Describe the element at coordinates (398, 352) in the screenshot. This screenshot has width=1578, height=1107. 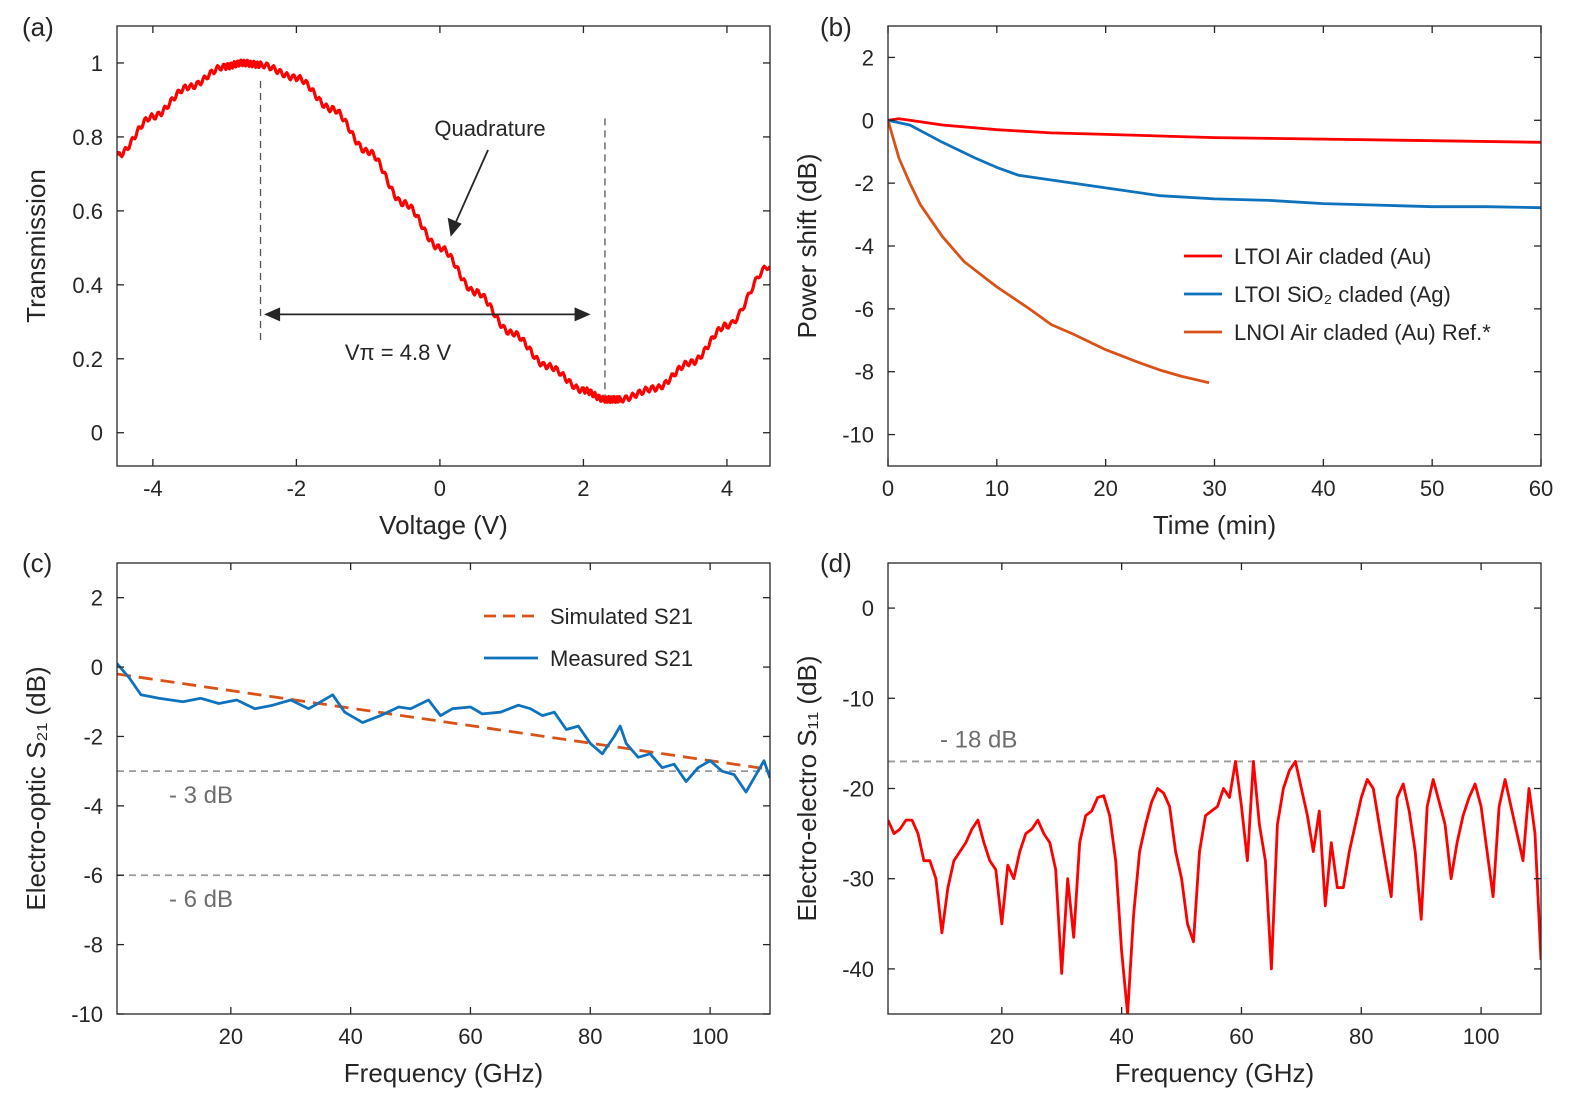
I see `vpi-label: Vπ = 4.8 V` at that location.